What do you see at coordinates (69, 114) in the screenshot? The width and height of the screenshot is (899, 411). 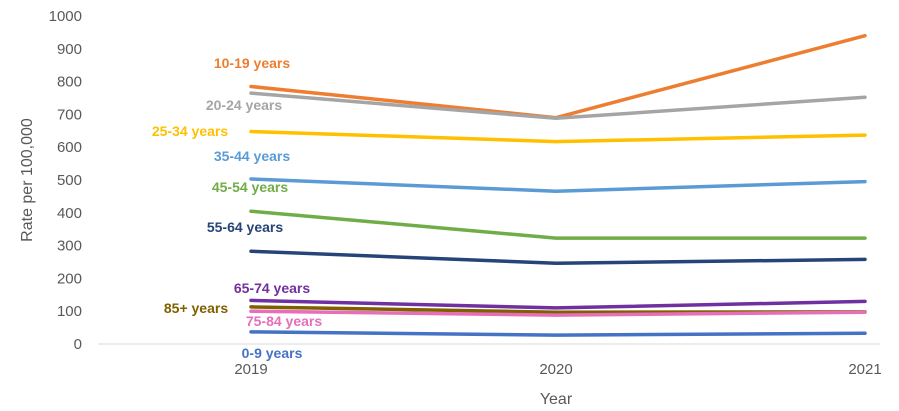 I see `y-tick-label: 700` at bounding box center [69, 114].